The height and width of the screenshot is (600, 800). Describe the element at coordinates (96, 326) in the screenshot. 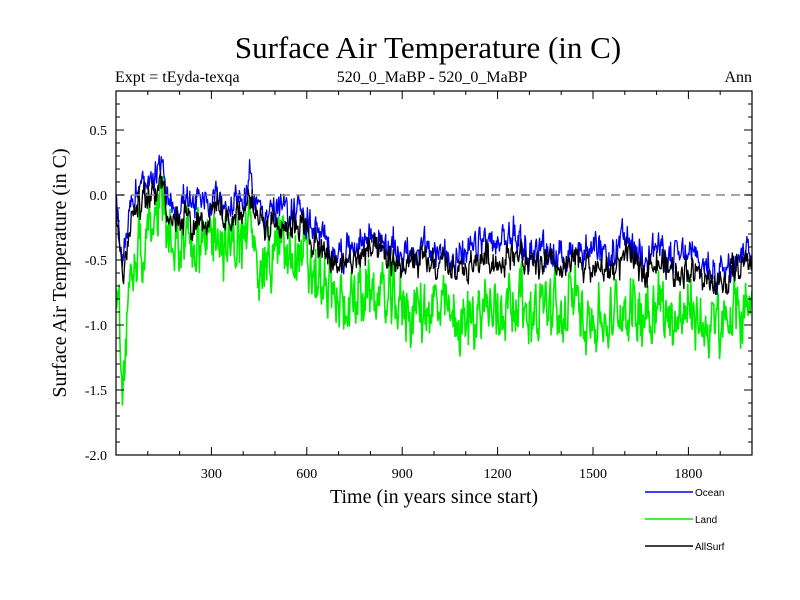

I see `y-tick-label: -1.0` at that location.